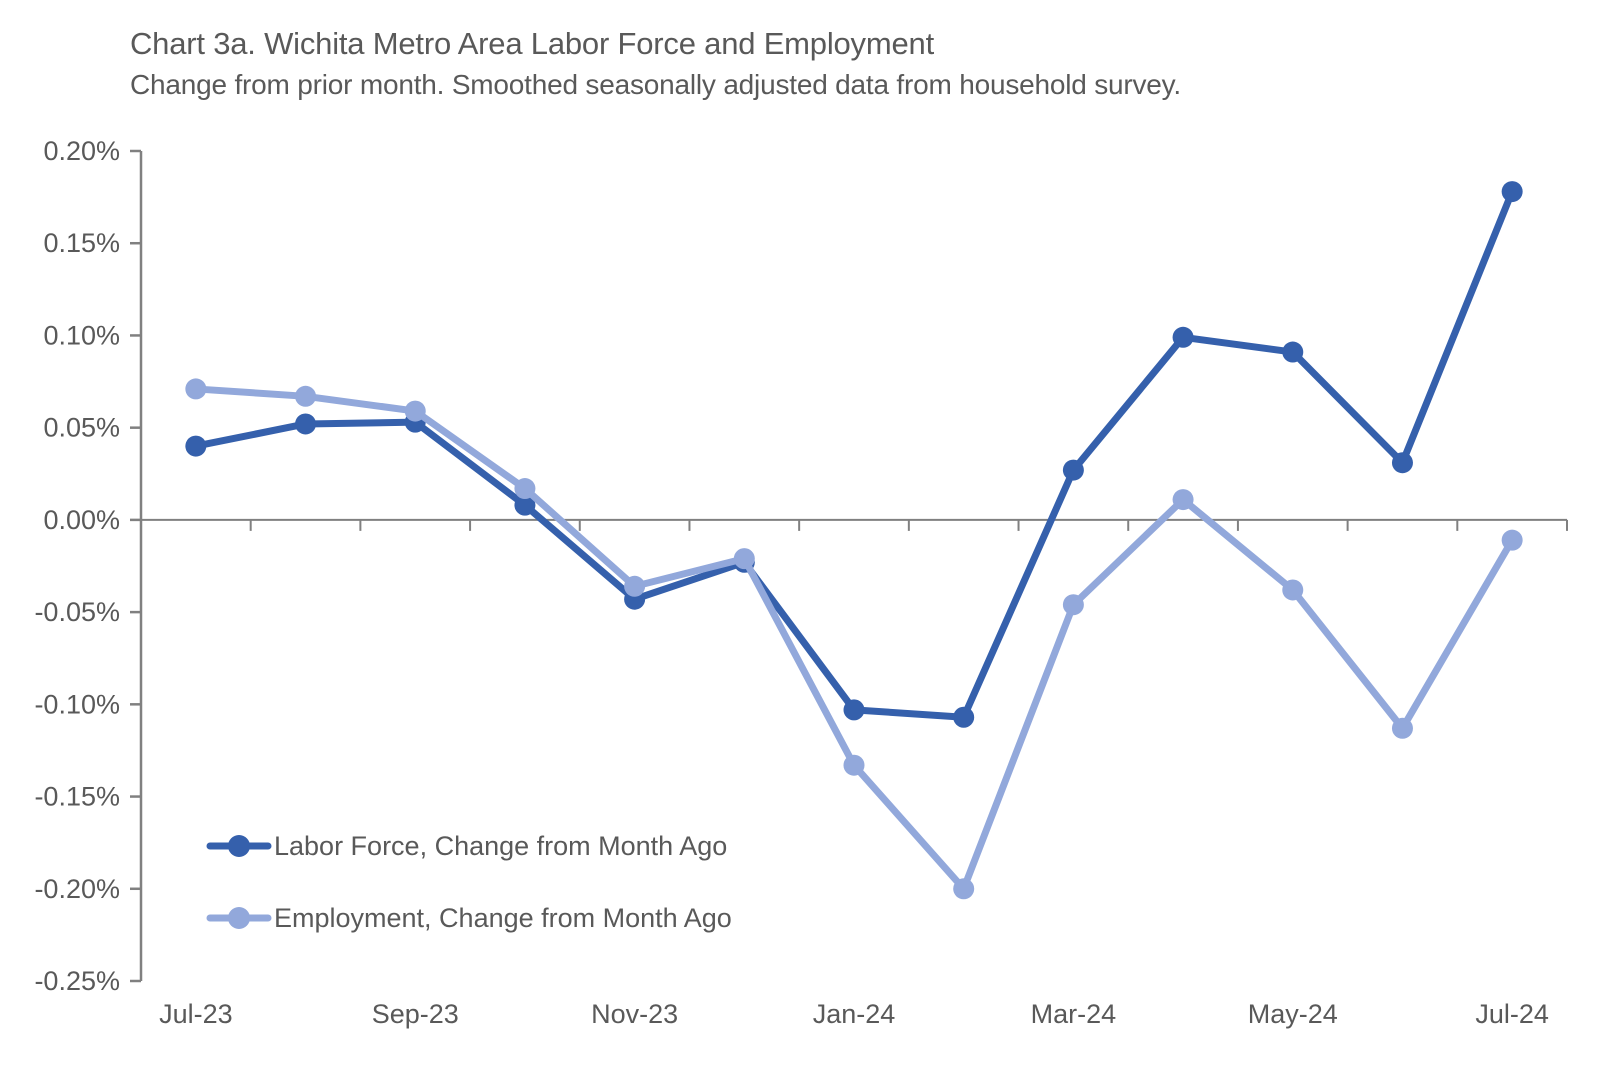 This screenshot has height=1068, width=1600. Describe the element at coordinates (81, 428) in the screenshot. I see `y-axis-label: 0.05%` at that location.